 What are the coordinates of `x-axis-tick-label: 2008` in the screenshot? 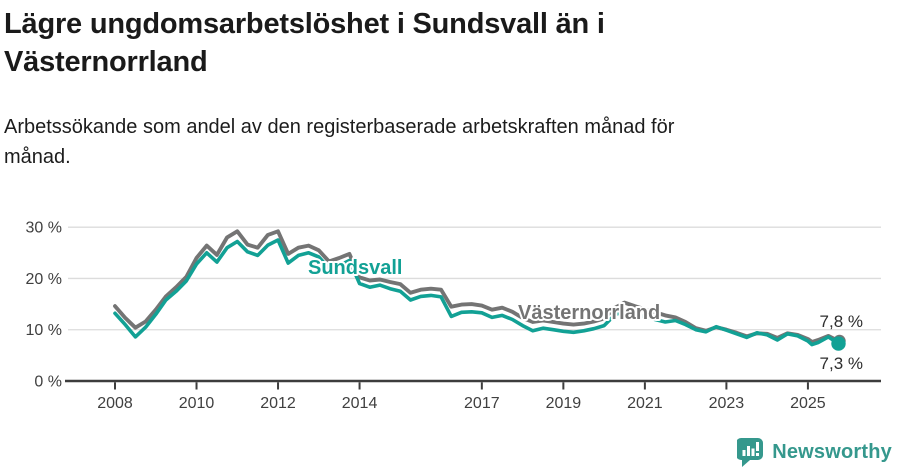 It's located at (115, 403).